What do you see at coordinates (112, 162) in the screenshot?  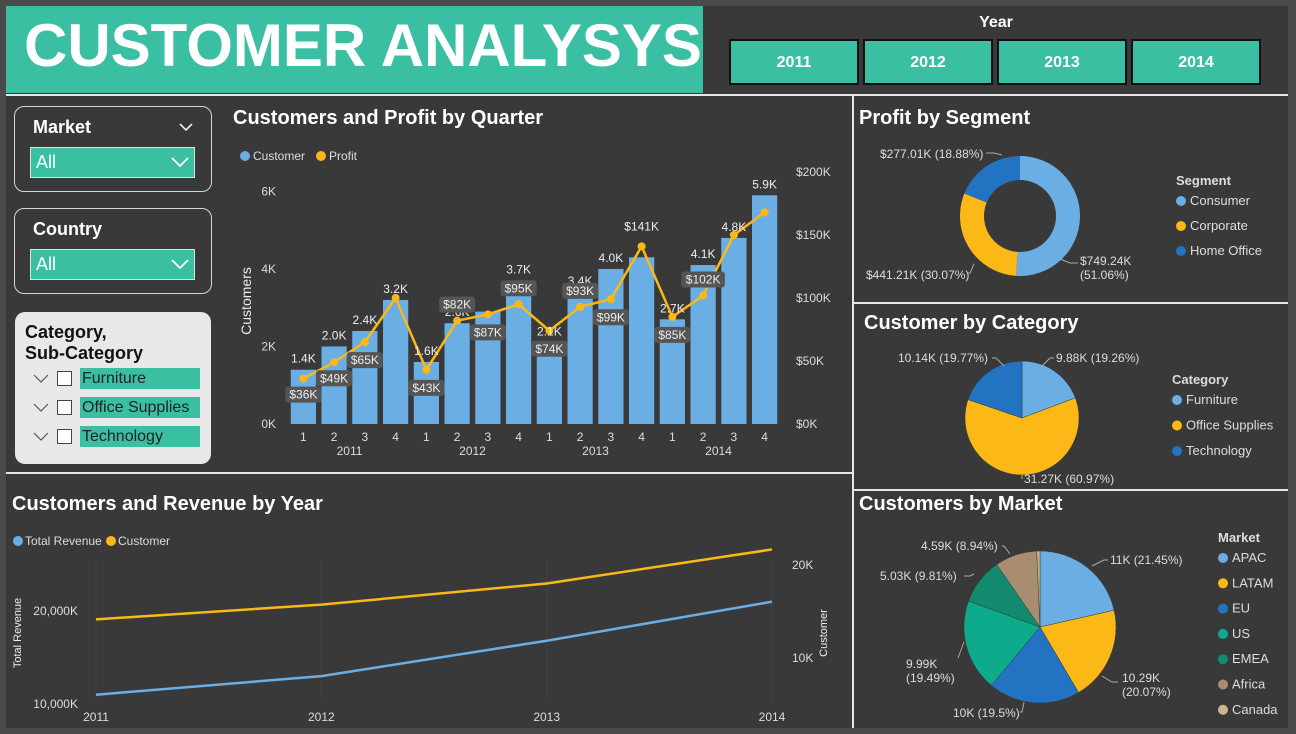 I see `market-dropdown: All` at bounding box center [112, 162].